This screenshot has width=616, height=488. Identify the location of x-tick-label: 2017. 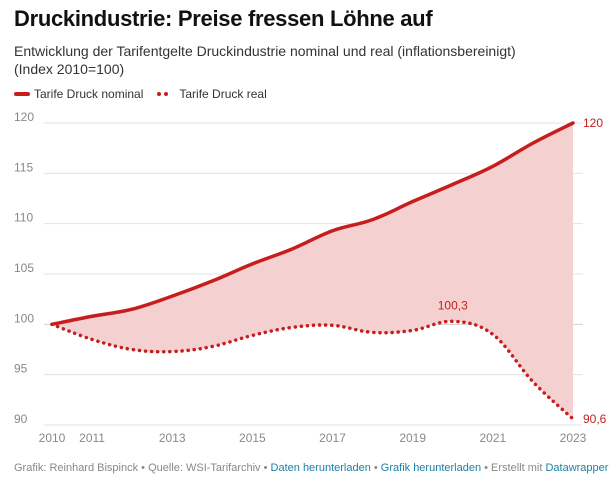
(332, 438).